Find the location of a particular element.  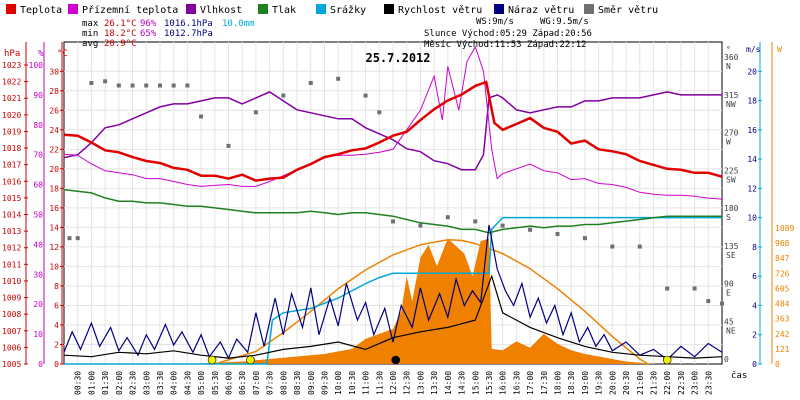

hpa-tick-label: 1021 is located at coordinates (11, 98).